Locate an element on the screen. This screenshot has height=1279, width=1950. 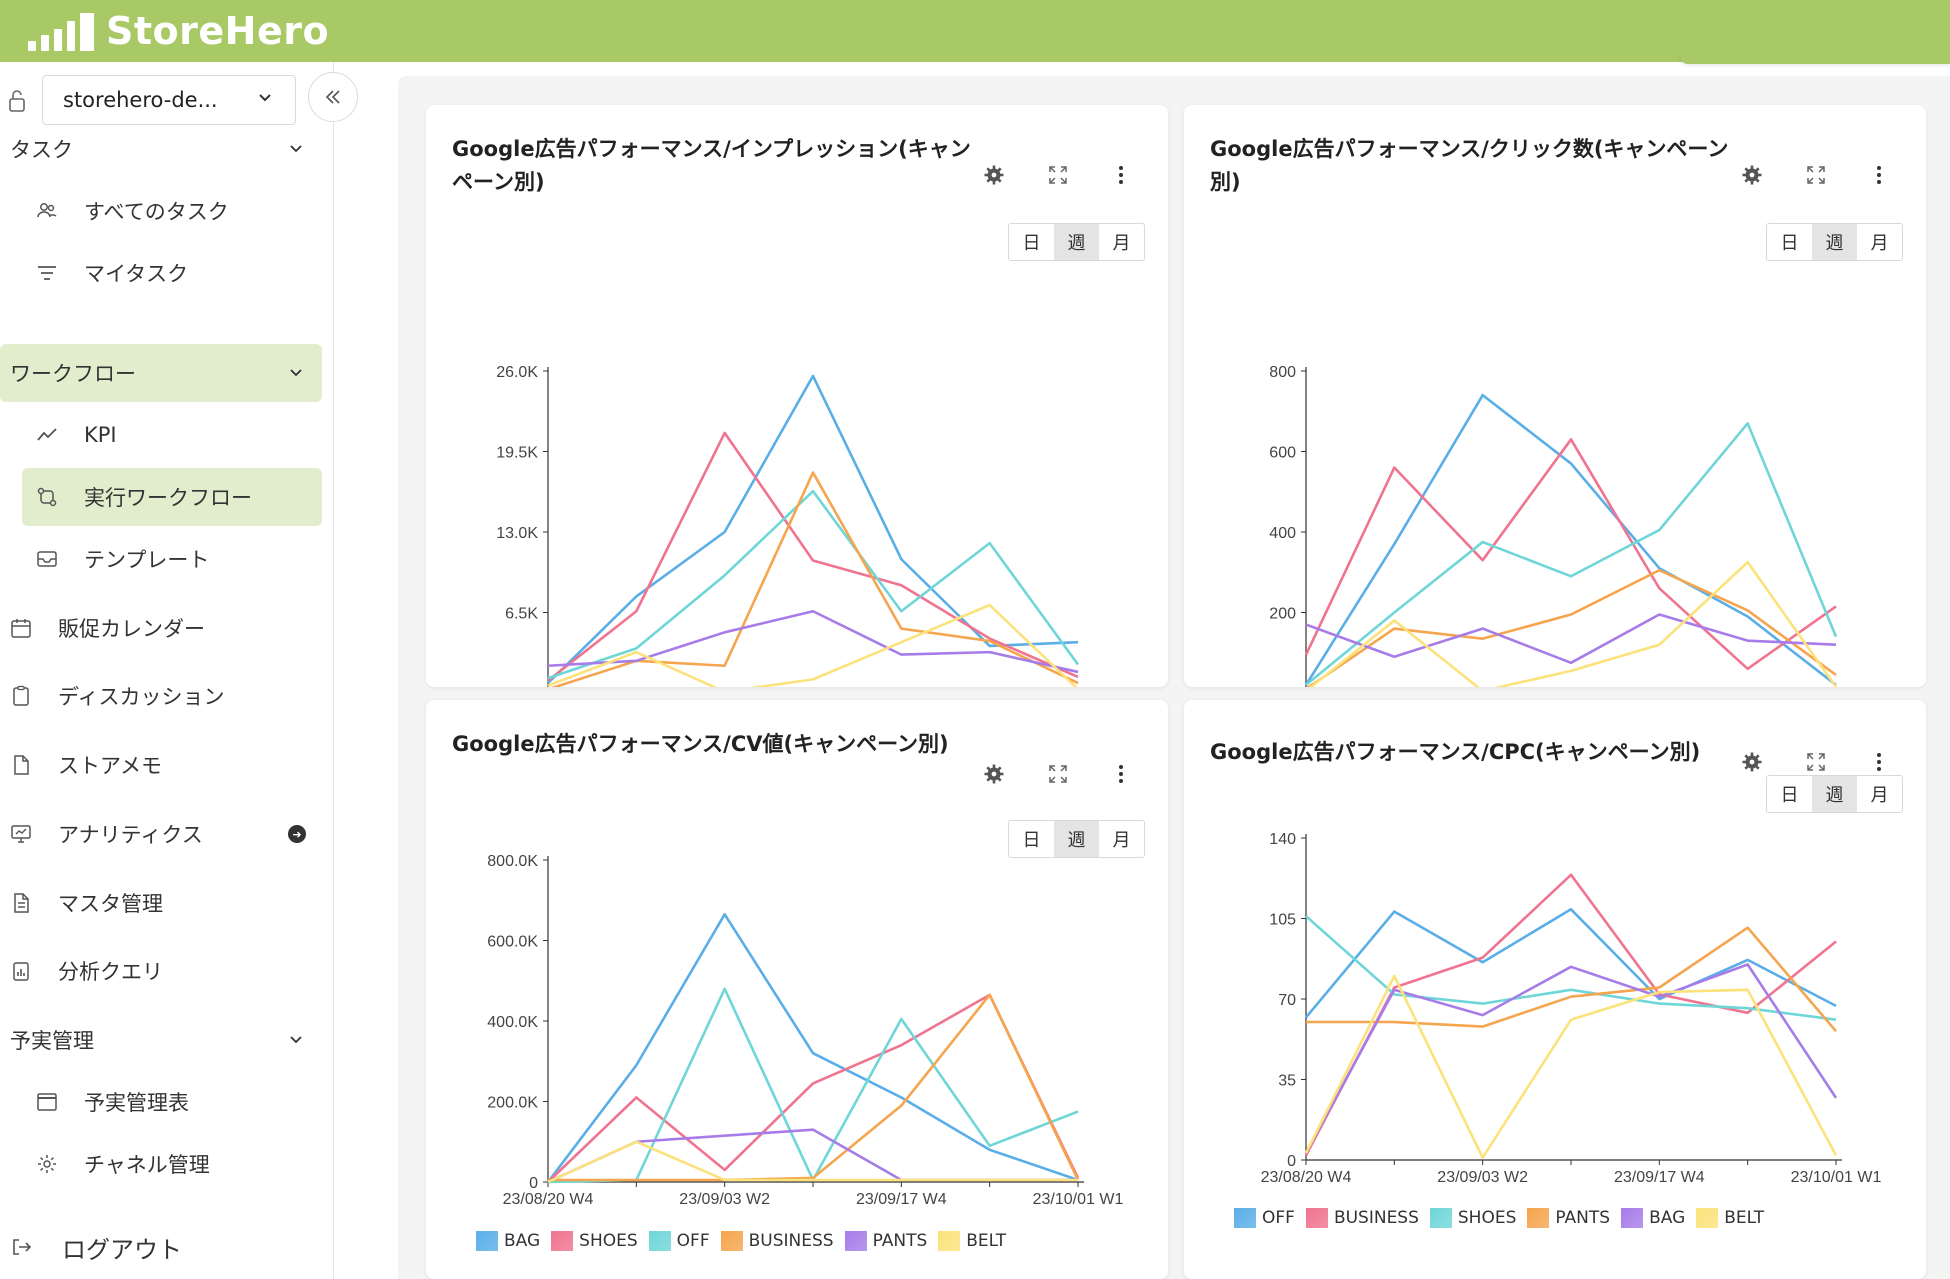
collapse-sidebar-button is located at coordinates (333, 97).